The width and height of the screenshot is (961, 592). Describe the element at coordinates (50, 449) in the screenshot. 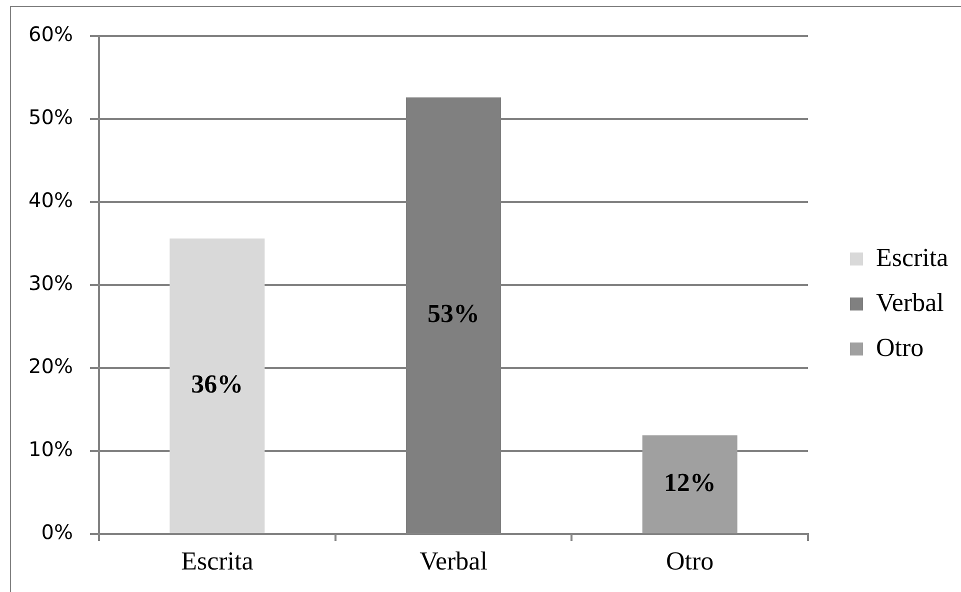

I see `y-tick-label: 10%` at that location.